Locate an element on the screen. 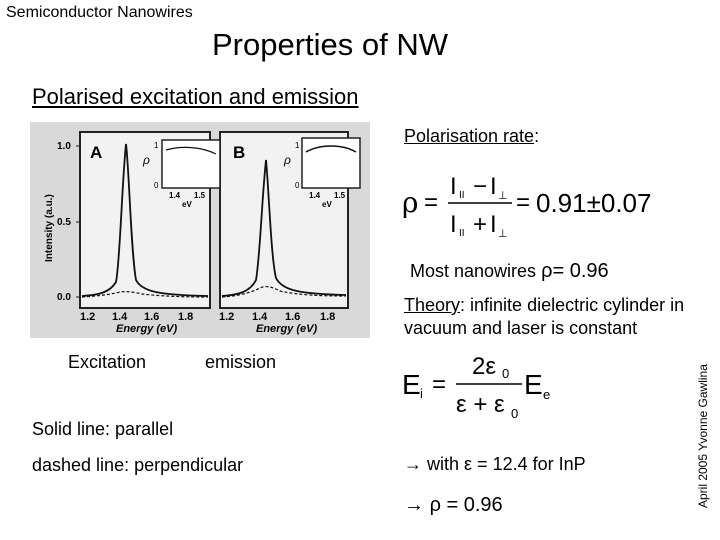 This screenshot has width=720, height=540. panel-b-xtick-3: 1.6 is located at coordinates (292, 317).